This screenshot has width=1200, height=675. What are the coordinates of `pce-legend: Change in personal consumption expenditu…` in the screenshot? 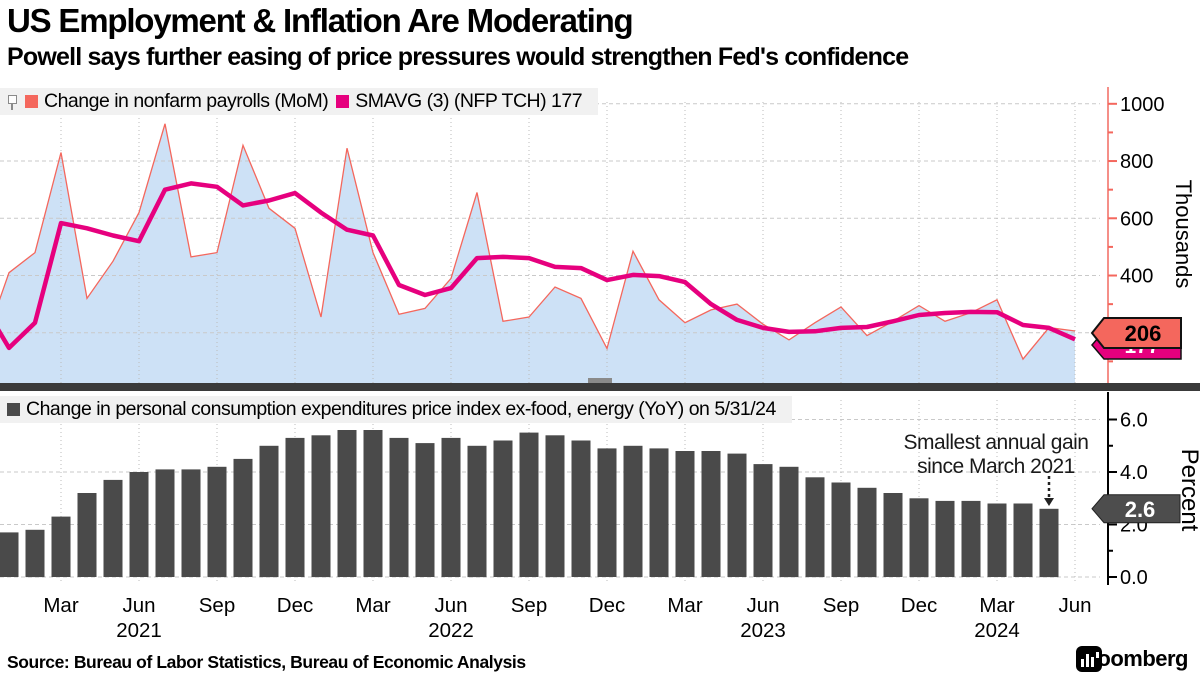 It's located at (396, 409).